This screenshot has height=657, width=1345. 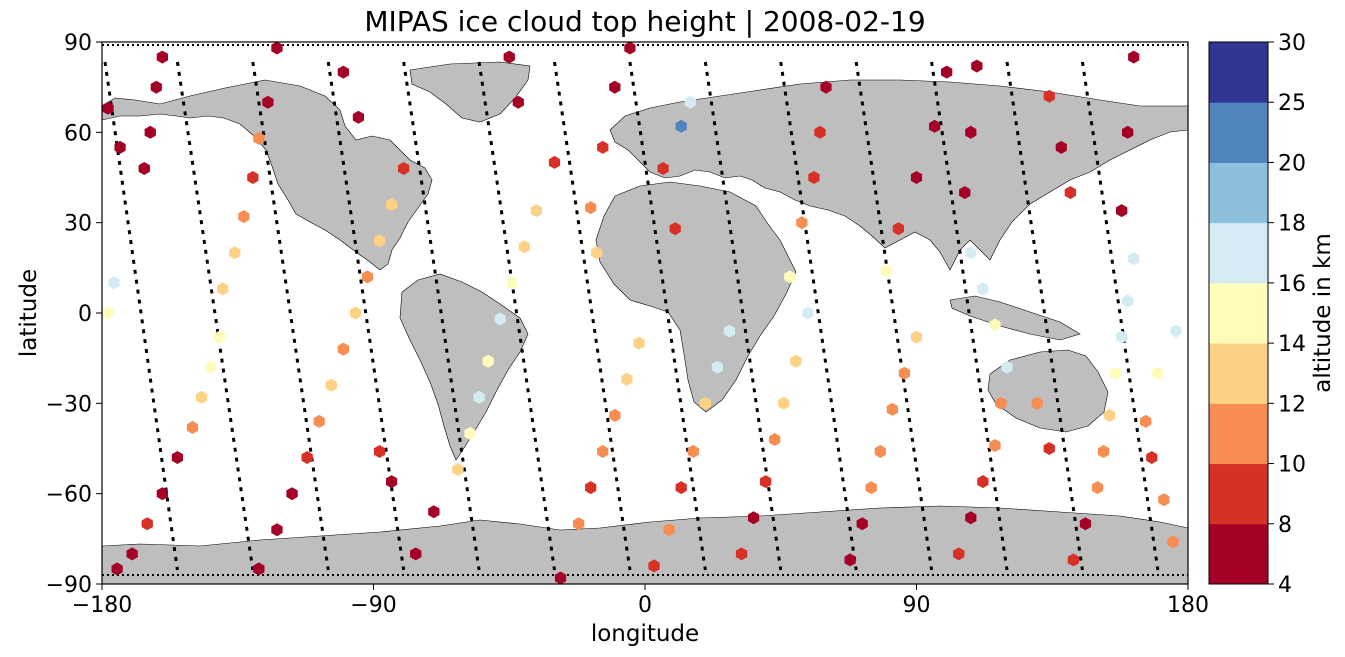 I want to click on africa-landmass, so click(x=696, y=297).